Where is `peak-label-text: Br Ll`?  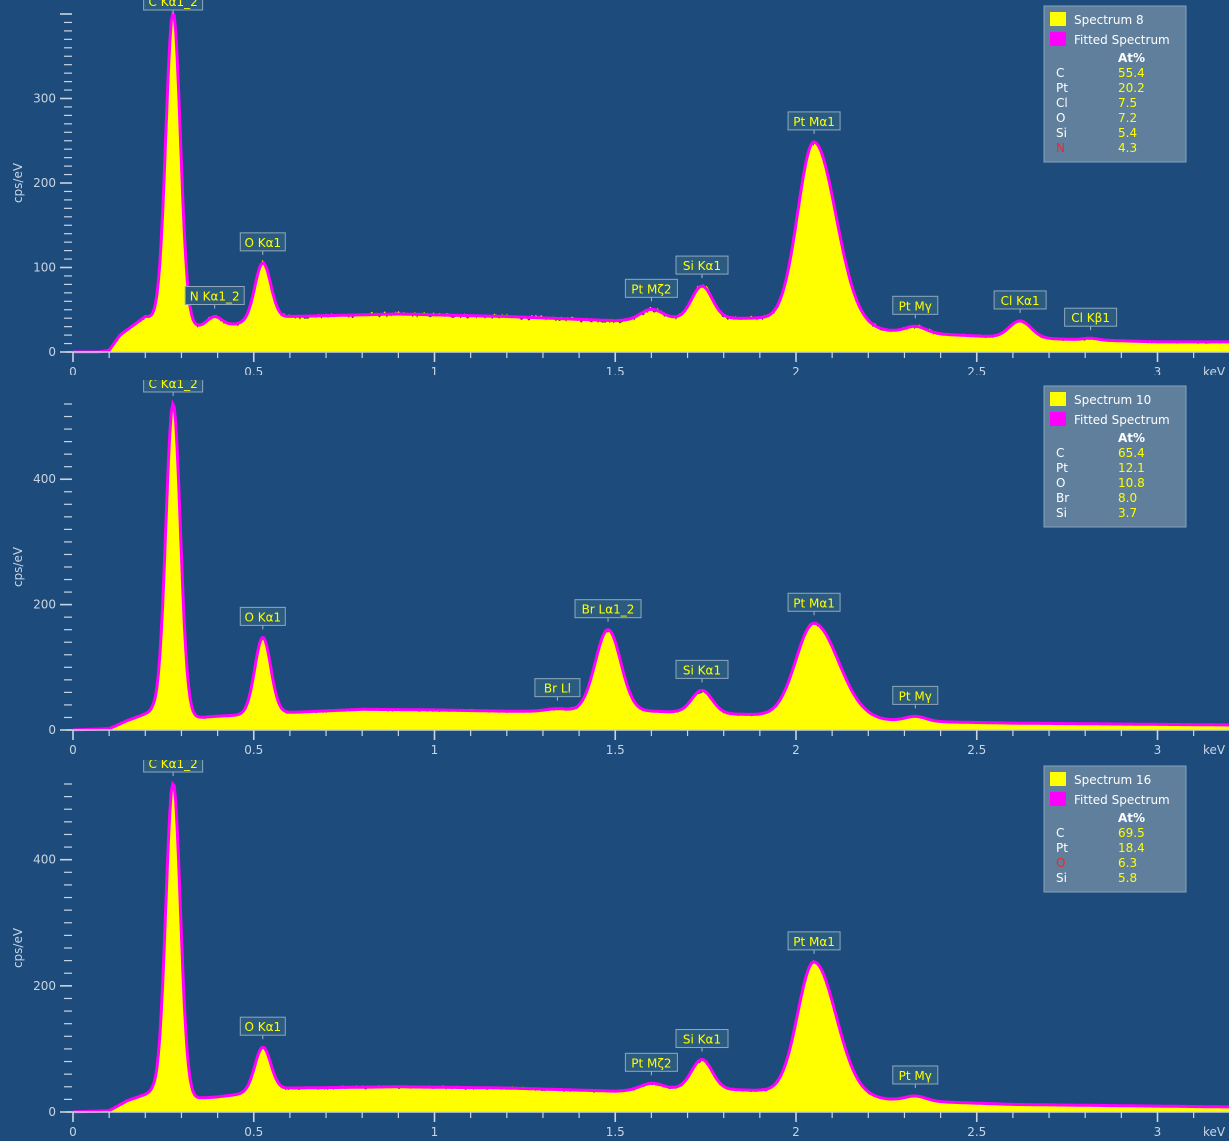 peak-label-text: Br Ll is located at coordinates (557, 689).